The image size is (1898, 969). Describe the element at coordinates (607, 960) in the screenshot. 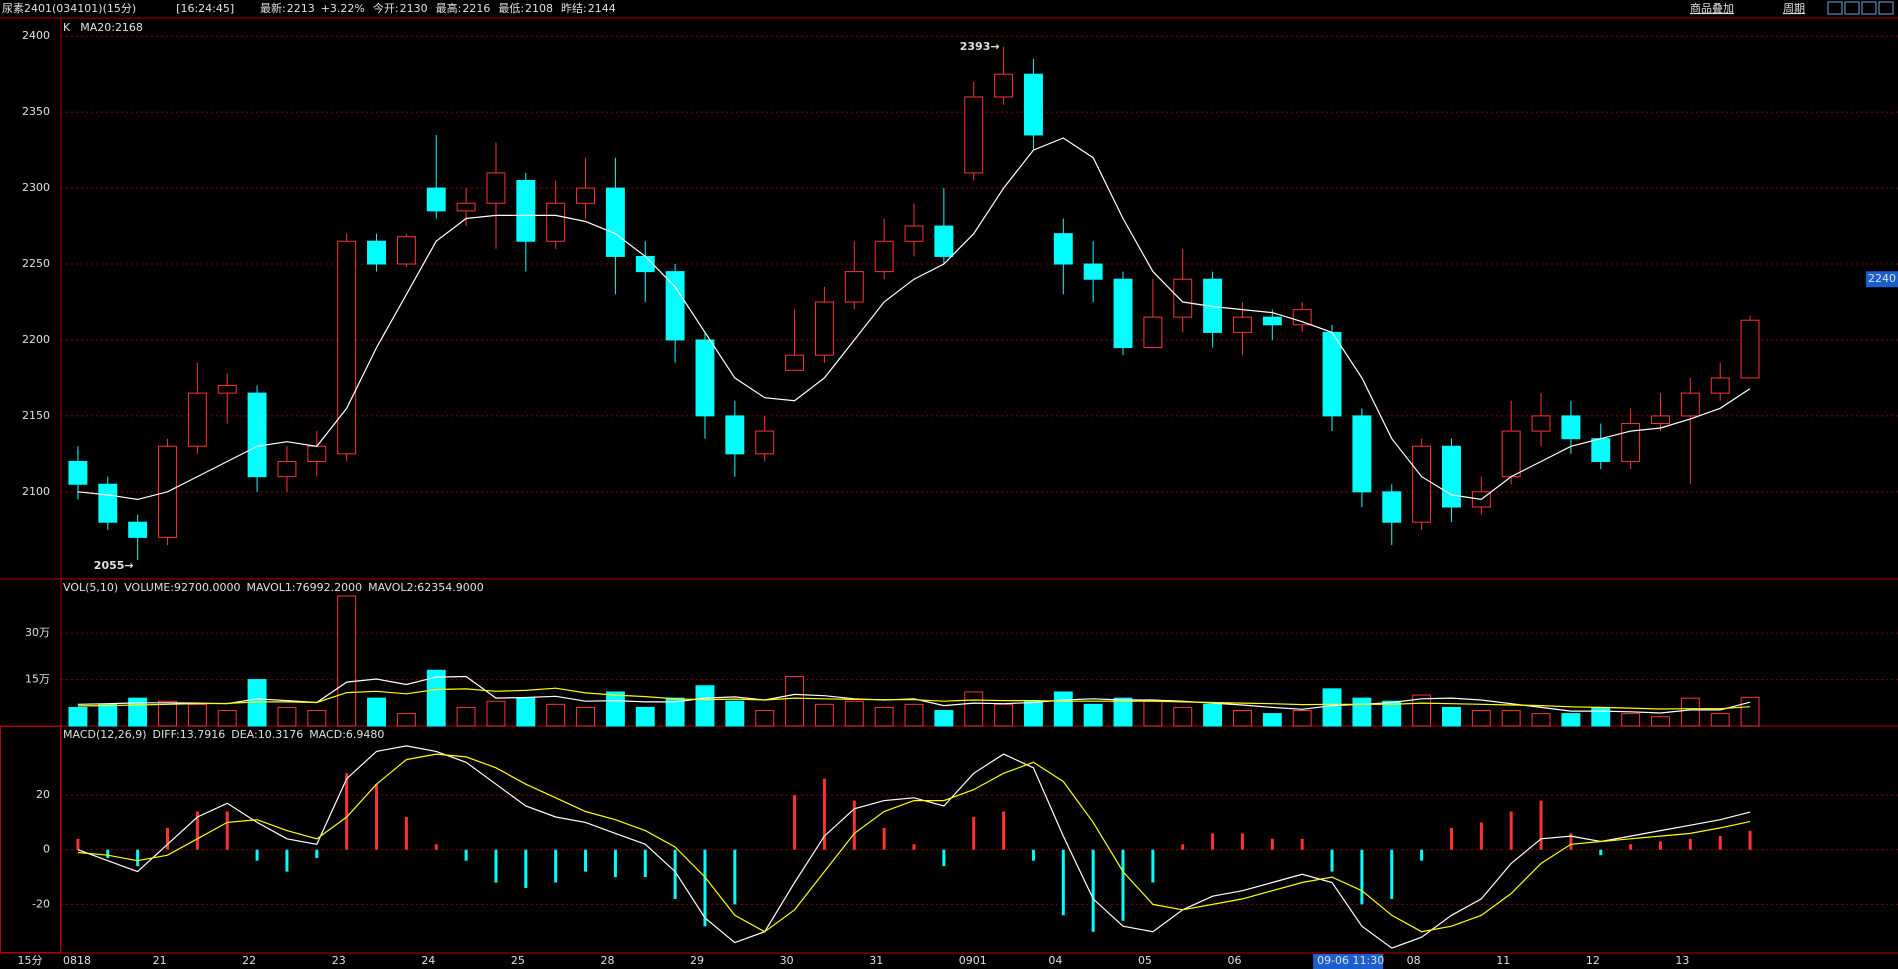

I see `x-tick-label: 28` at that location.